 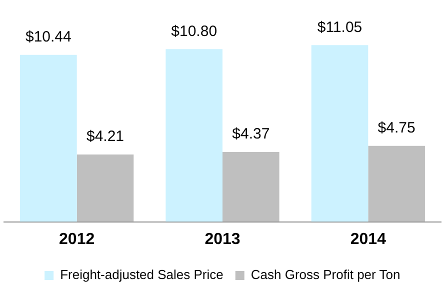 What do you see at coordinates (368, 239) in the screenshot?
I see `x-tick-label: 2014` at bounding box center [368, 239].